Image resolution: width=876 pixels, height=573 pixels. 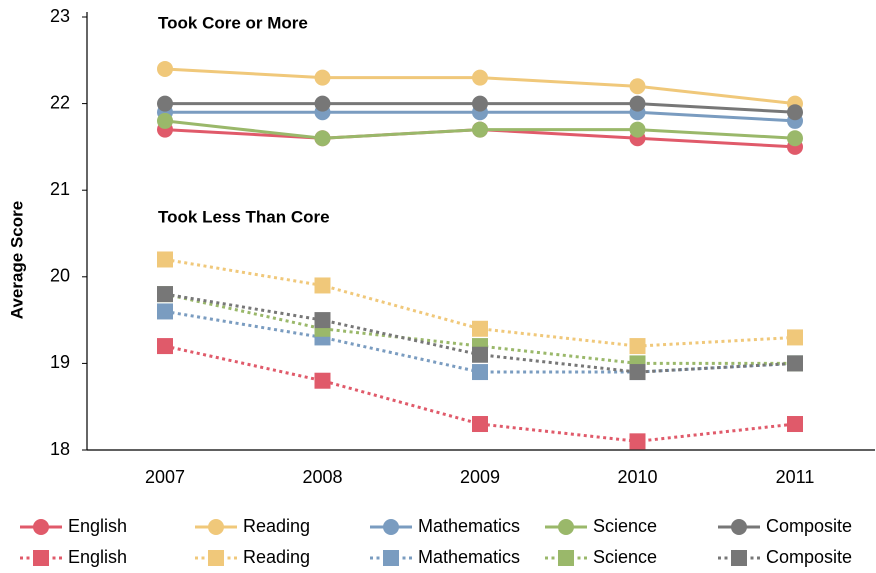 I want to click on x-tick-label: 2009, so click(x=480, y=477).